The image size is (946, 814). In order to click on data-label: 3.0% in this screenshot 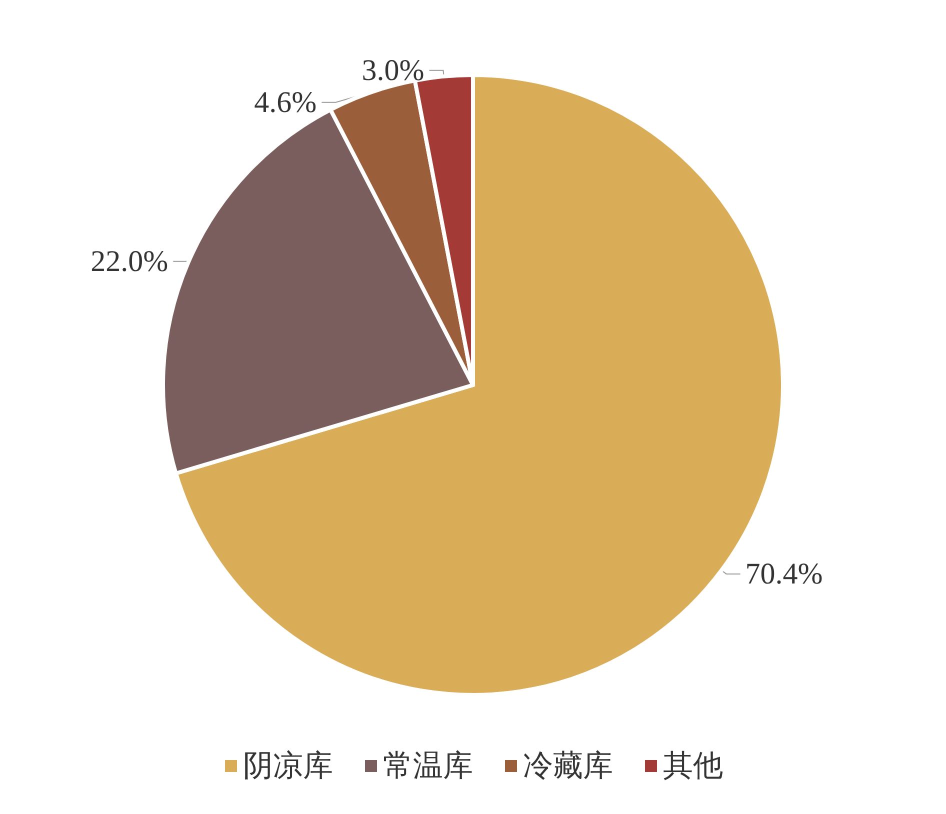, I will do `click(393, 70)`.